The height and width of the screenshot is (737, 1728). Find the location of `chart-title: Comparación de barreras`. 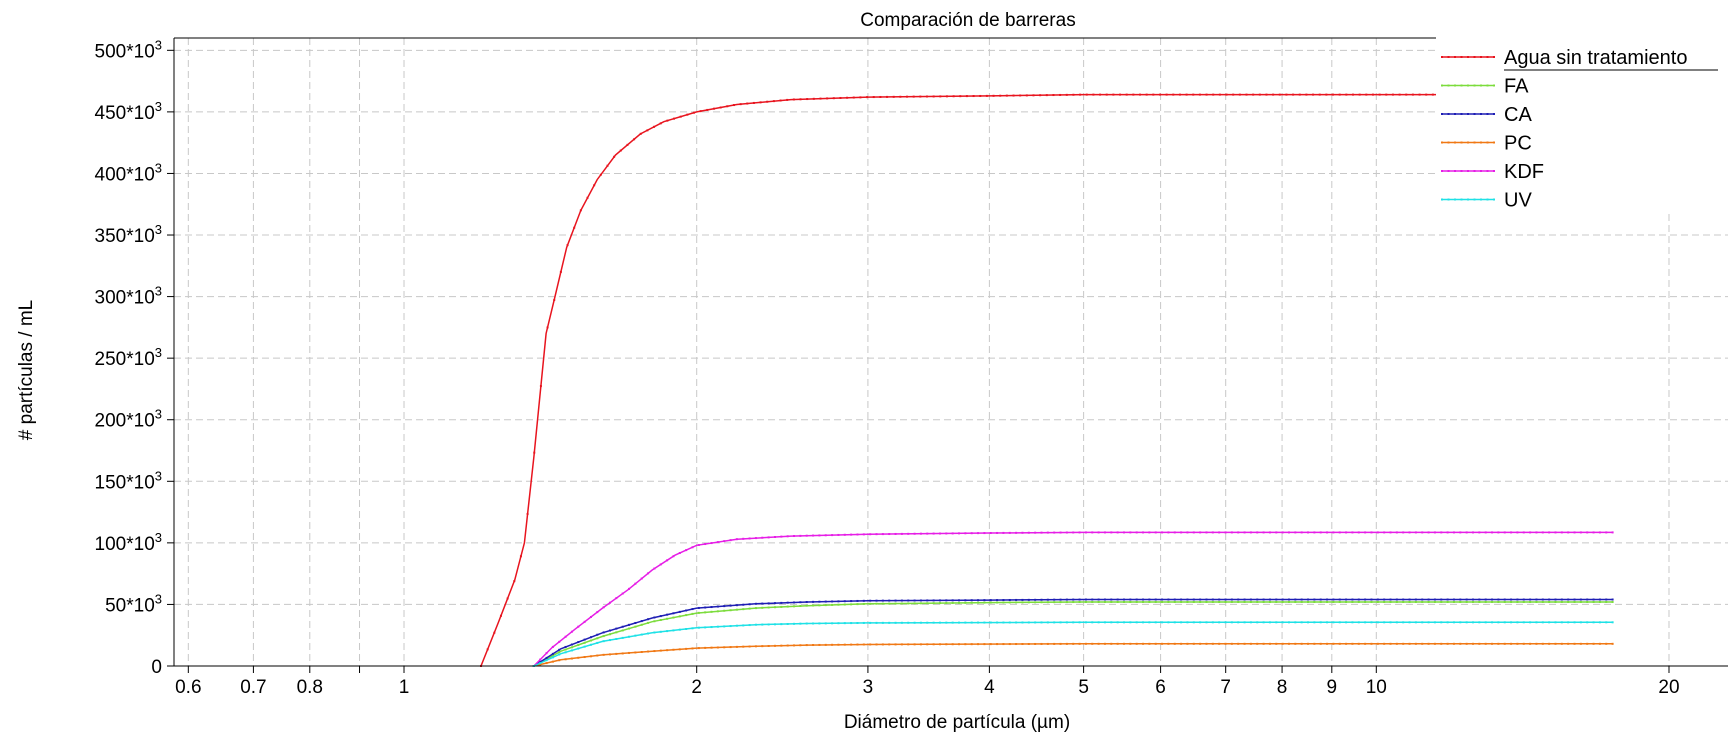

chart-title: Comparación de barreras is located at coordinates (967, 20).